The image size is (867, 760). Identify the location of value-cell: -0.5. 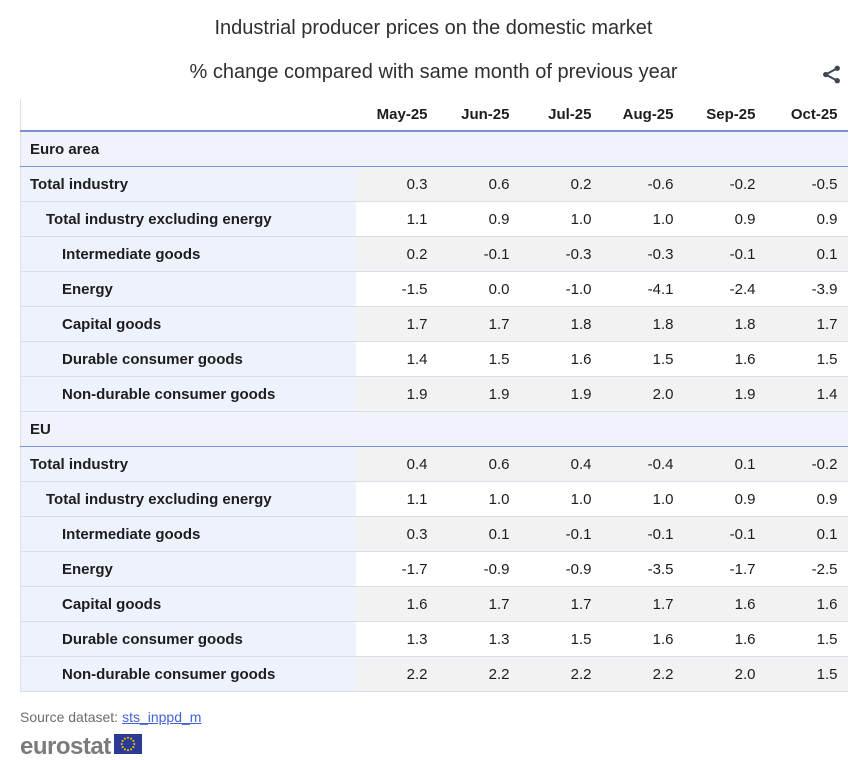
(806, 184).